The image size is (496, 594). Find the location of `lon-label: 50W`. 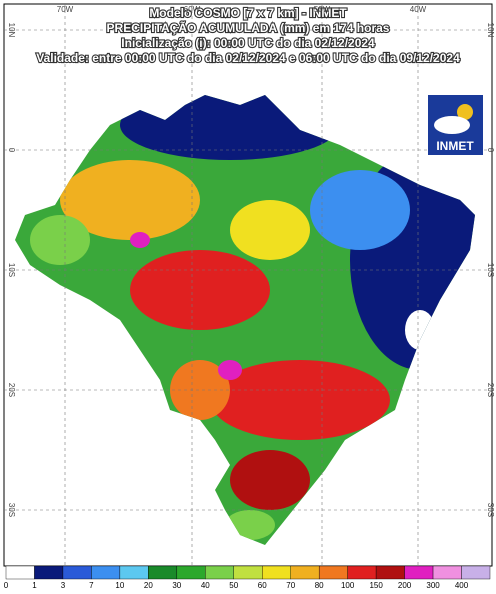

lon-label: 50W is located at coordinates (322, 9).